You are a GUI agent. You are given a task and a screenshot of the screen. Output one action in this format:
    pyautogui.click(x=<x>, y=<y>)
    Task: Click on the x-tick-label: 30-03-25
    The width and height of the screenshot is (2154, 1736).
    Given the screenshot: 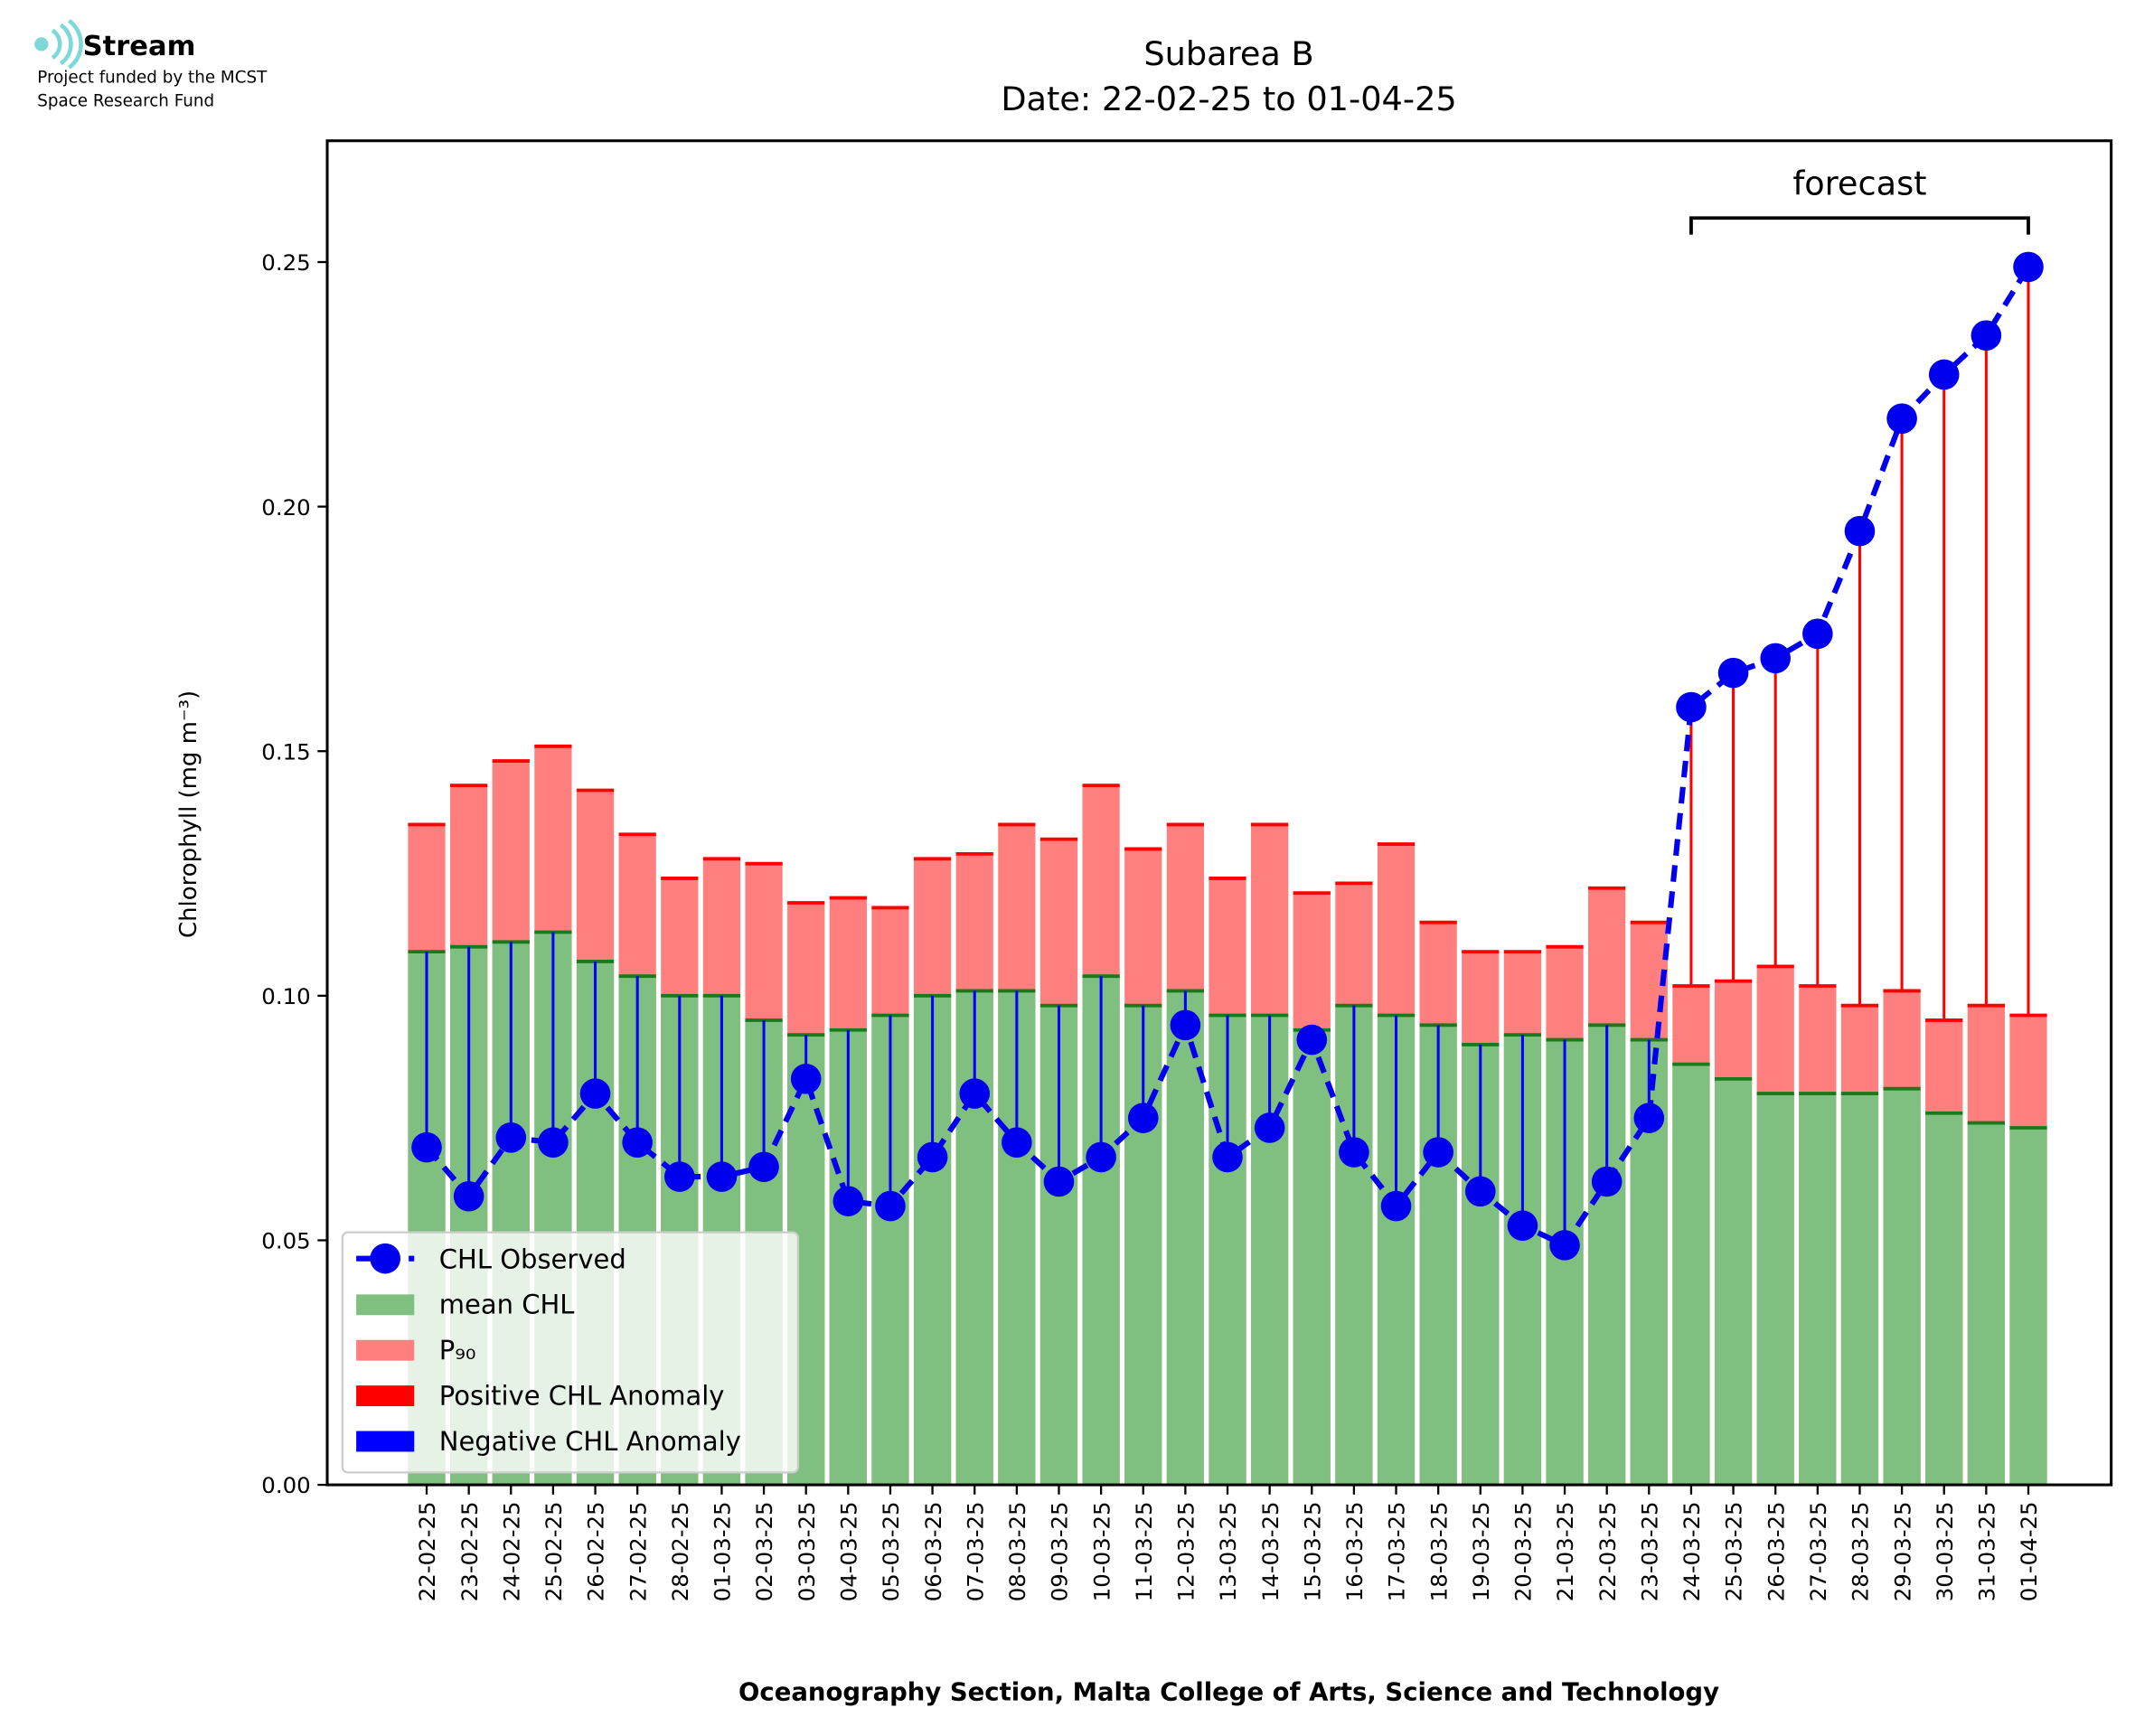 What is the action you would take?
    pyautogui.click(x=1945, y=1551)
    